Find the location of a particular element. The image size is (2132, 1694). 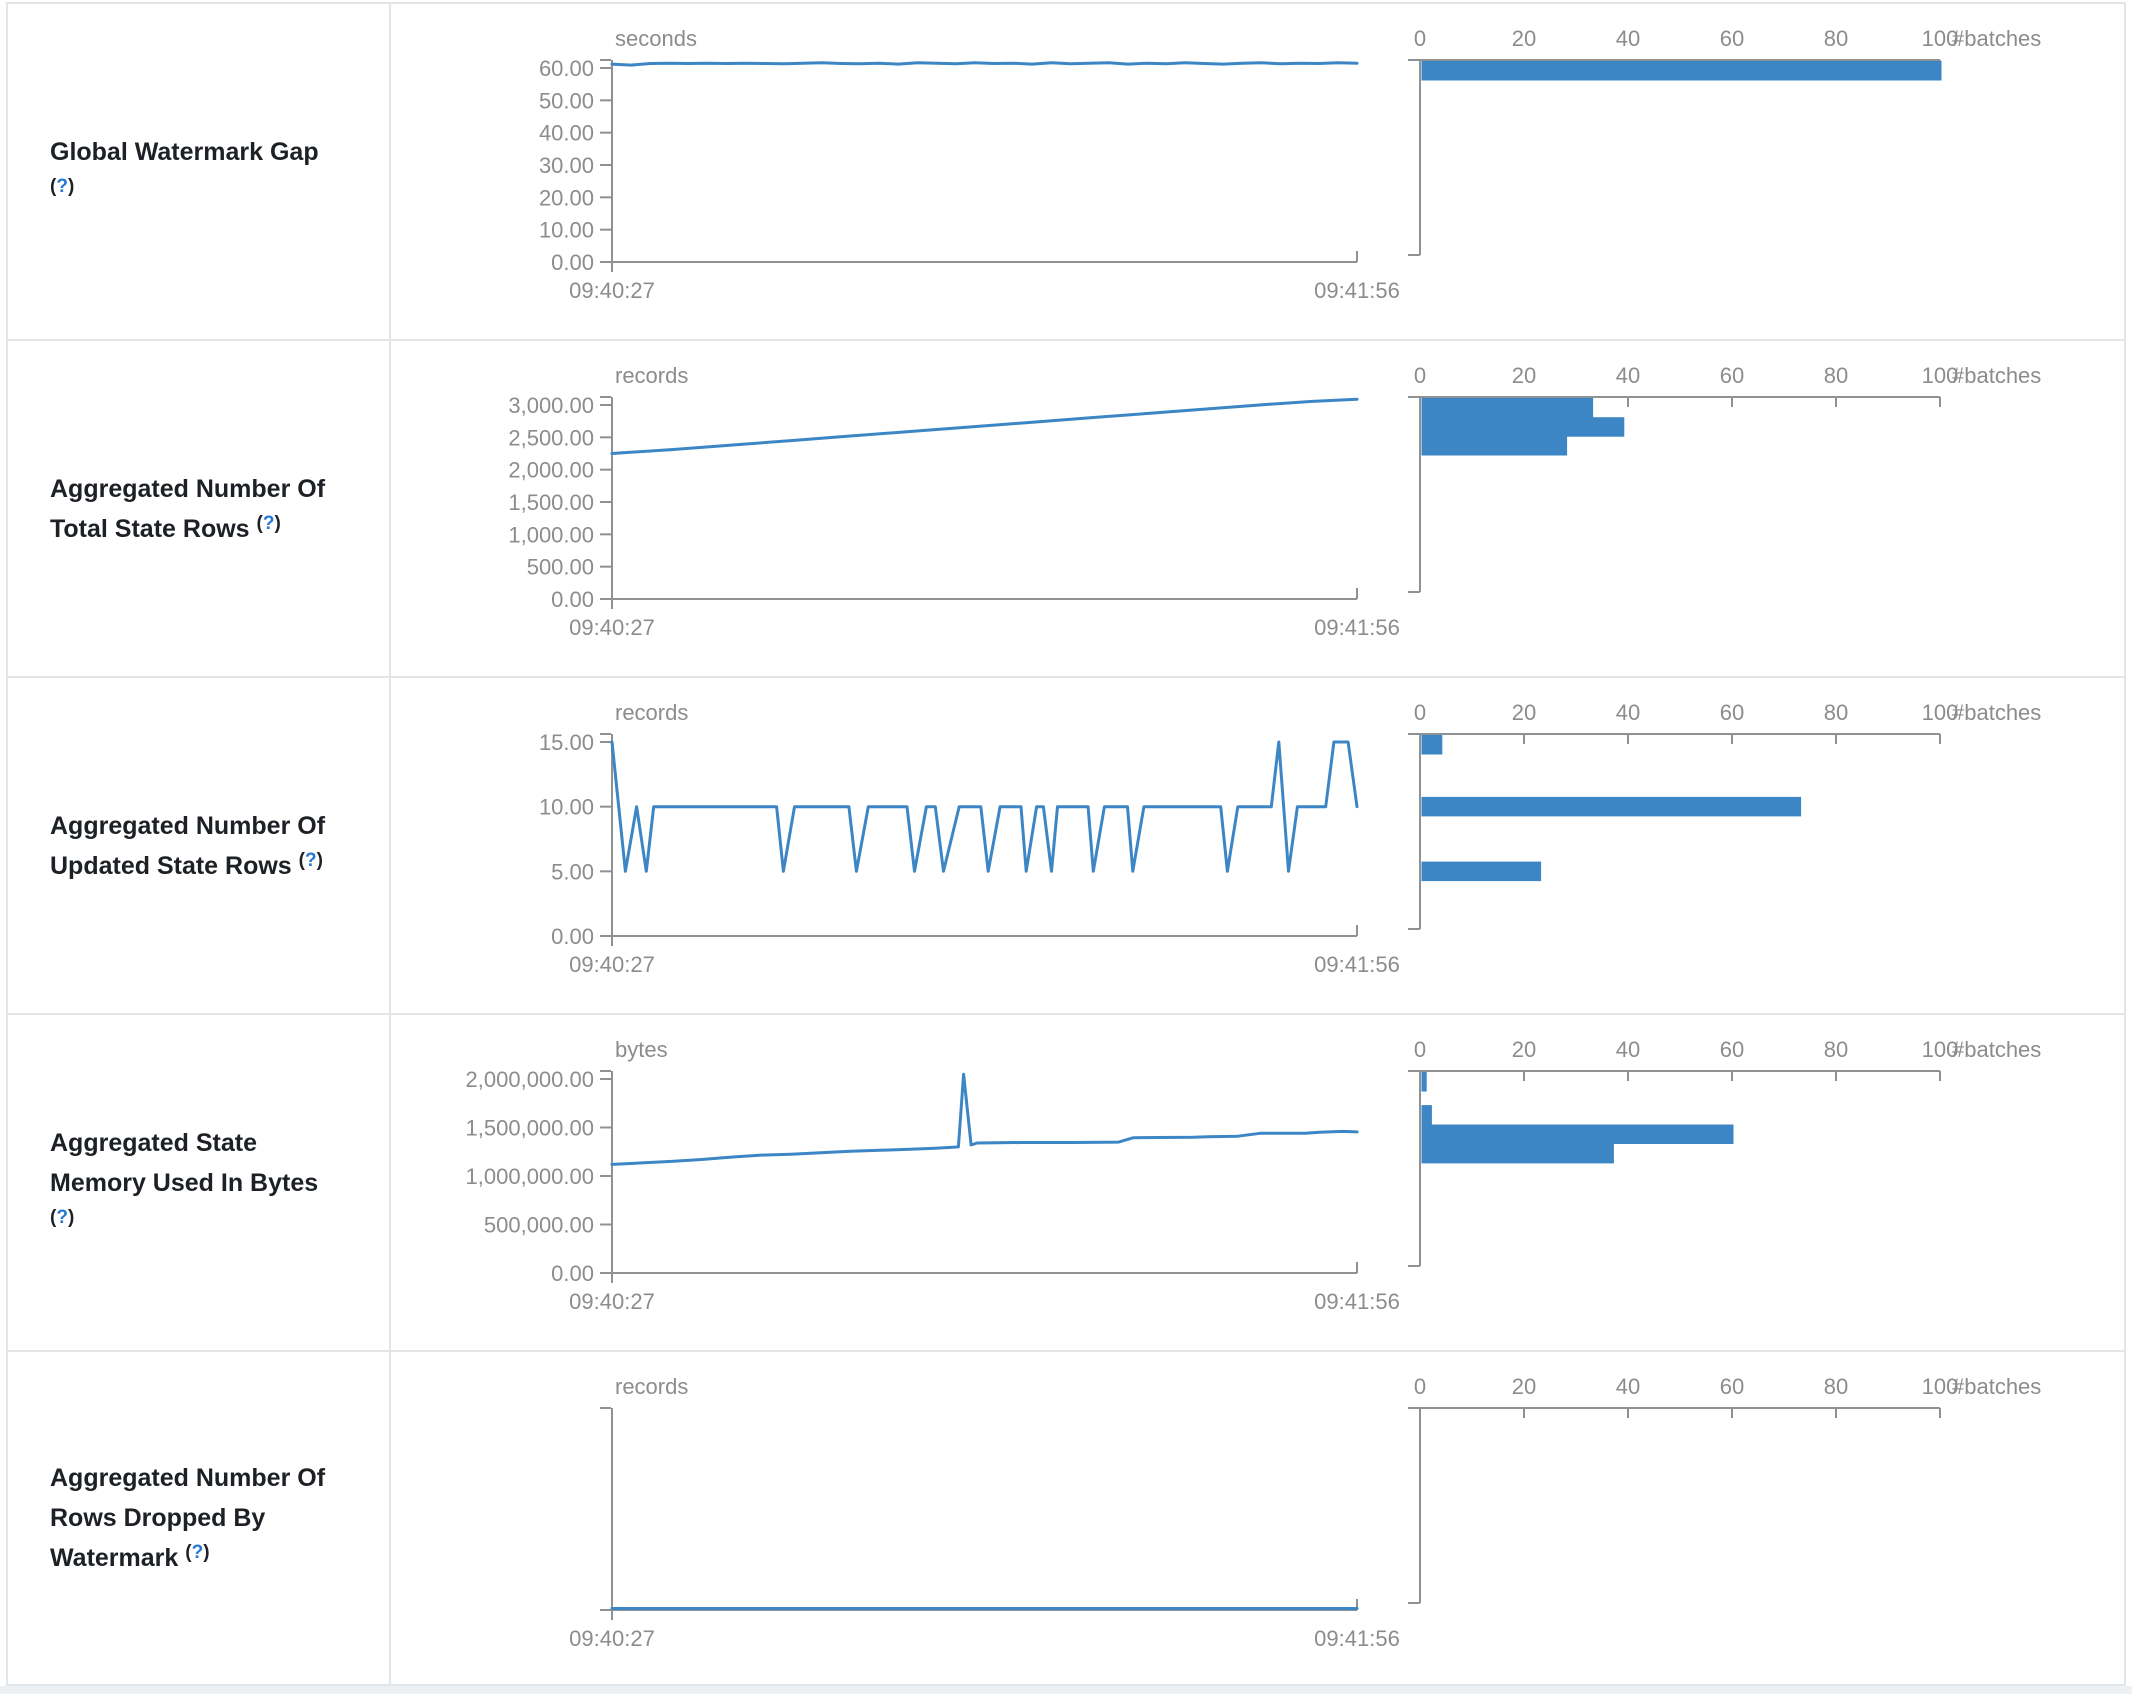

y-tick-label: 1,000,000.00 is located at coordinates (530, 1176).